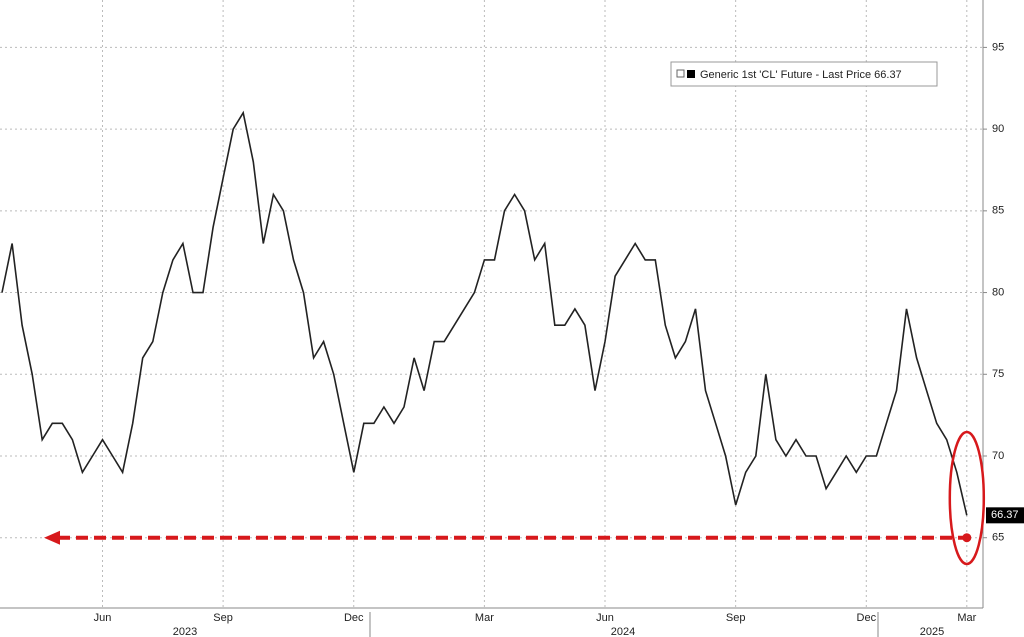  What do you see at coordinates (967, 538) in the screenshot?
I see `reference-dot` at bounding box center [967, 538].